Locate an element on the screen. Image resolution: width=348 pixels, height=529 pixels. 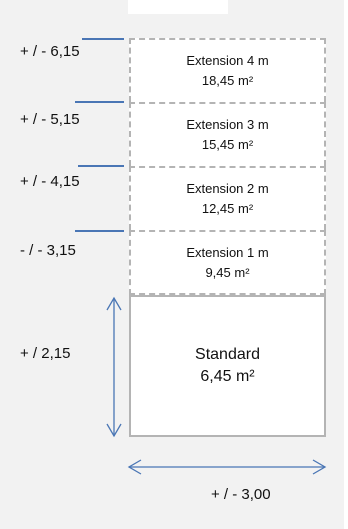
dimension-label-extension-3: + / - 5,15 is located at coordinates (50, 119).